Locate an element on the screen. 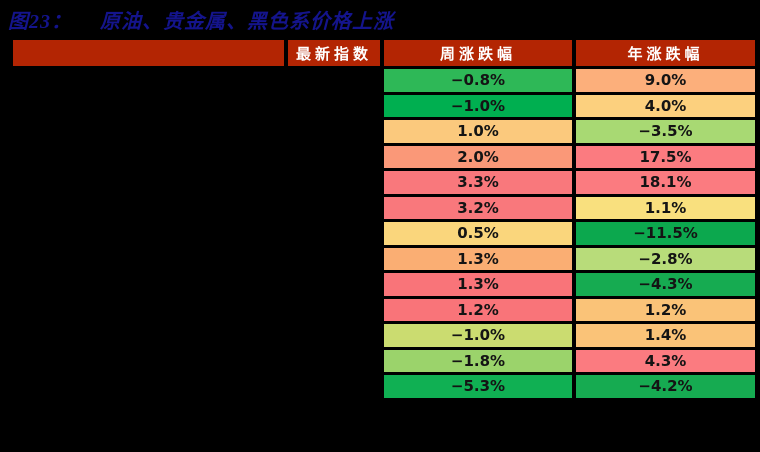 Image resolution: width=760 pixels, height=452 pixels. year-change-cell: −11.5% is located at coordinates (665, 233).